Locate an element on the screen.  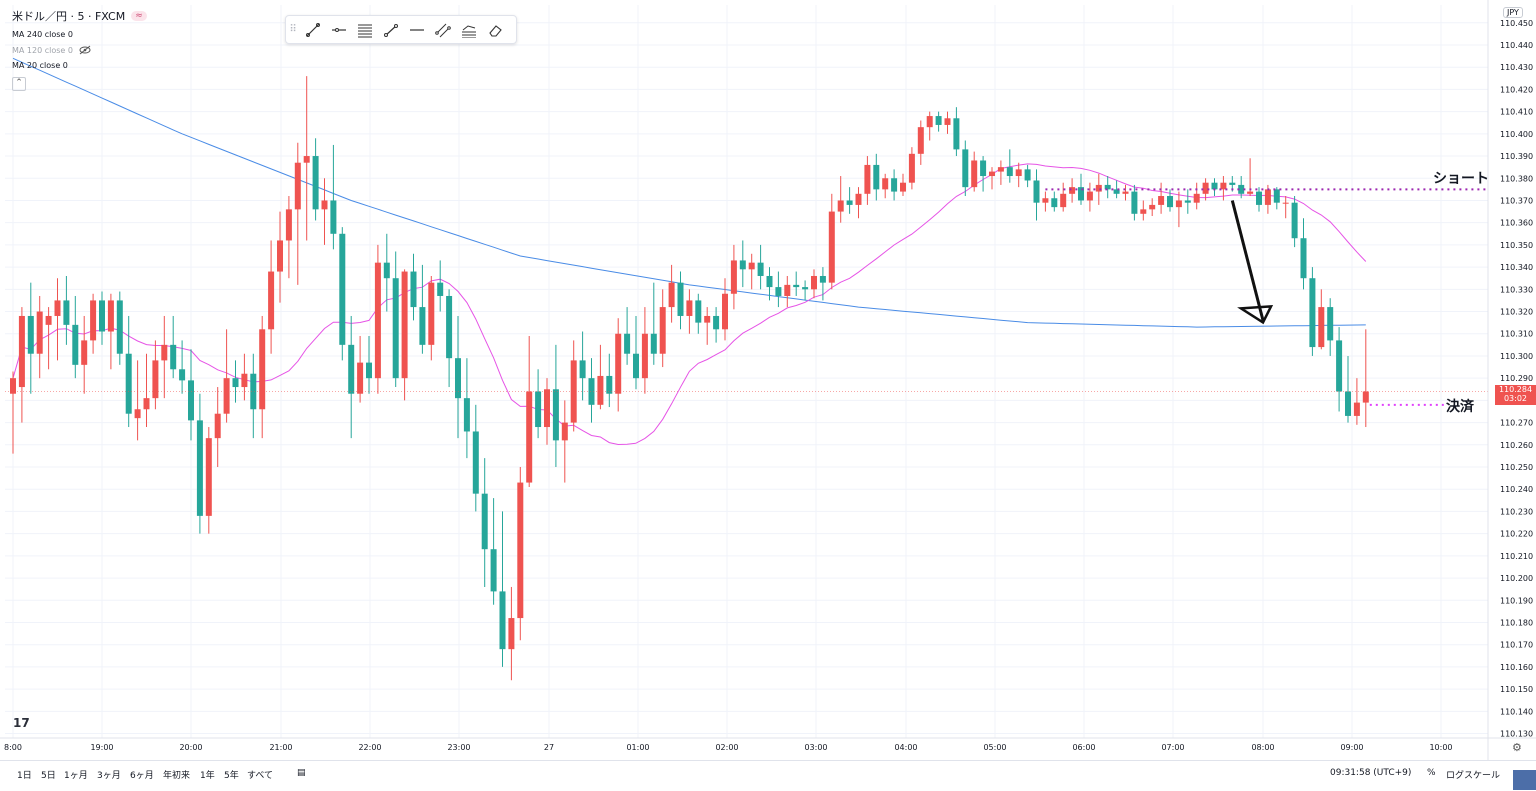
clock: 09:31:58 (UTC+9) is located at coordinates (1371, 773).